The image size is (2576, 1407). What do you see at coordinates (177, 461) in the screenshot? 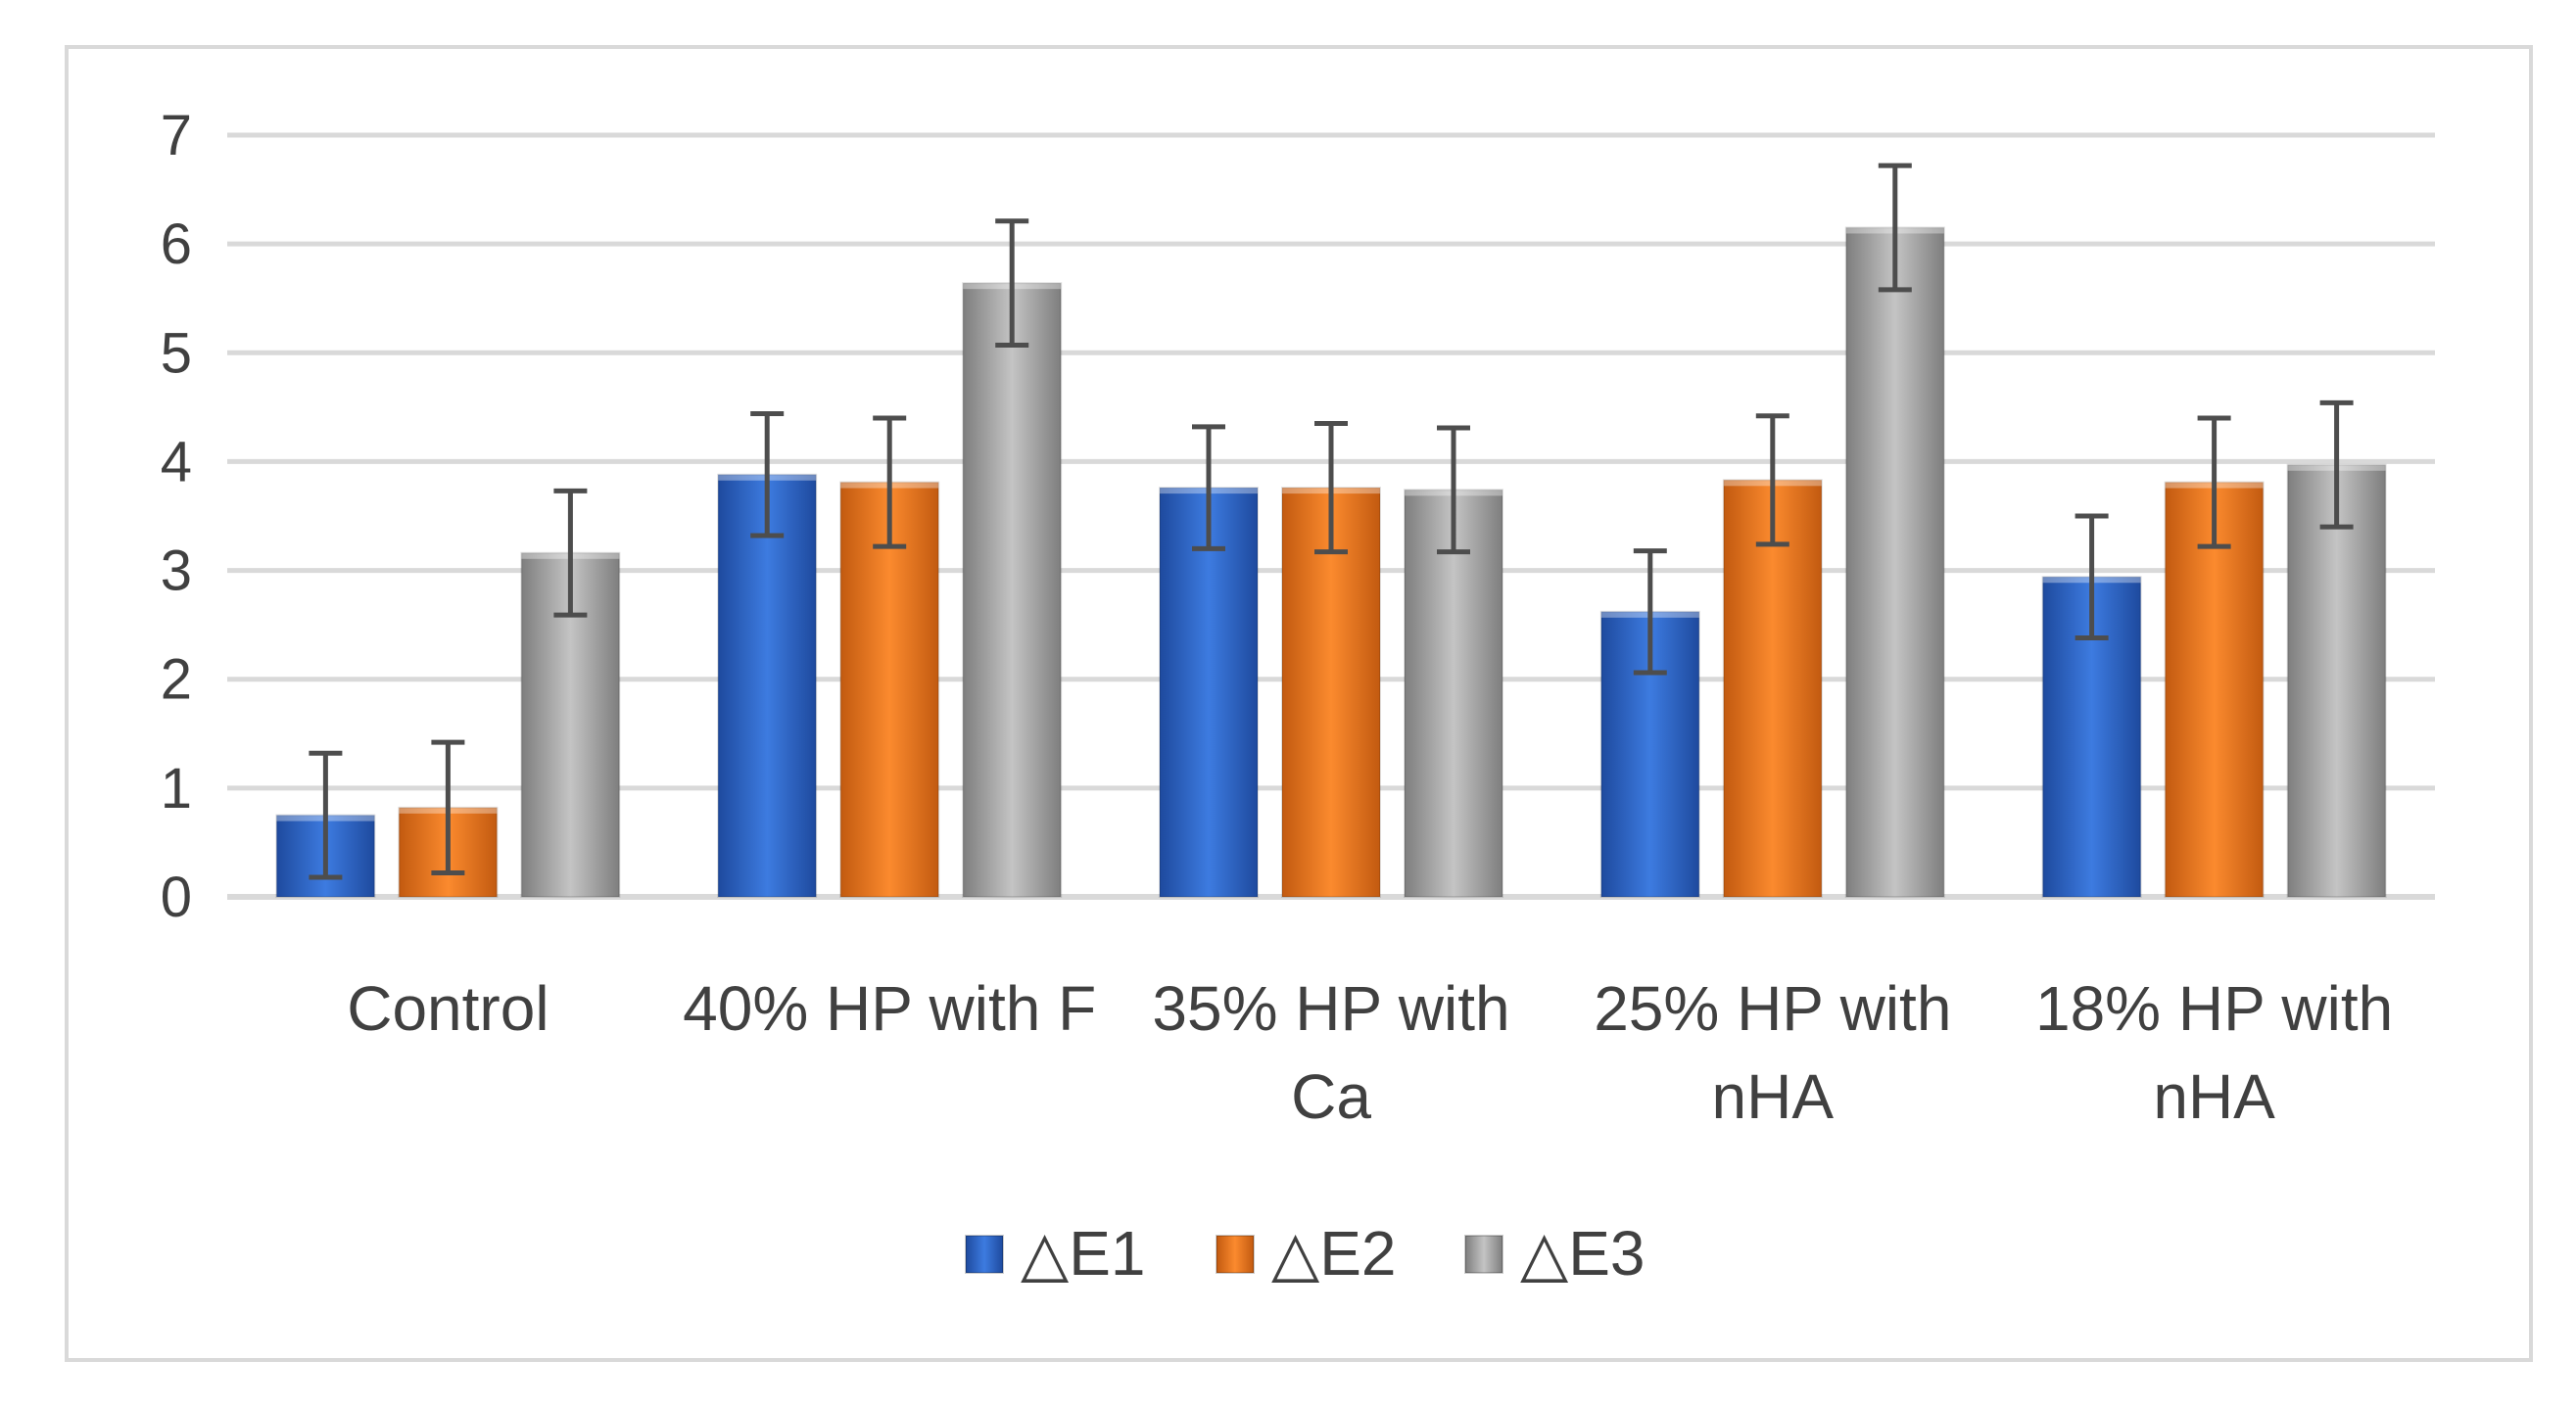
I see `y-tick-label: 4` at bounding box center [177, 461].